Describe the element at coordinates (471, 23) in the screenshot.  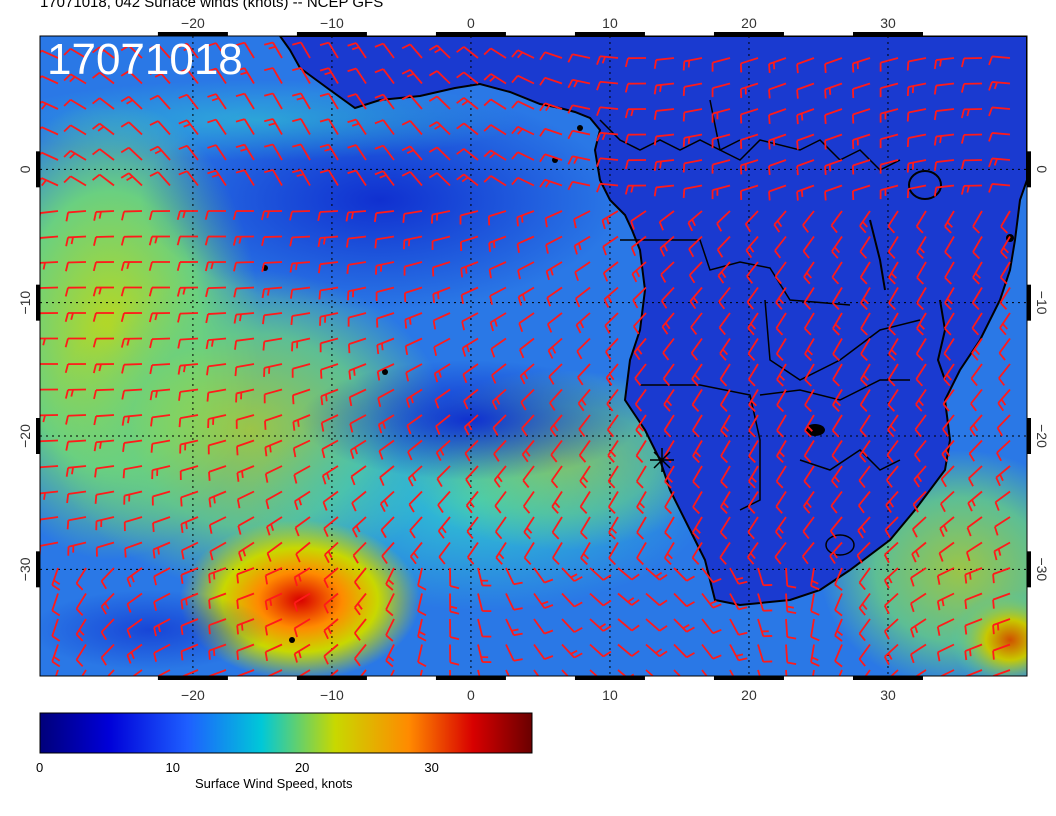
I see `lon-tick-label: 0` at that location.